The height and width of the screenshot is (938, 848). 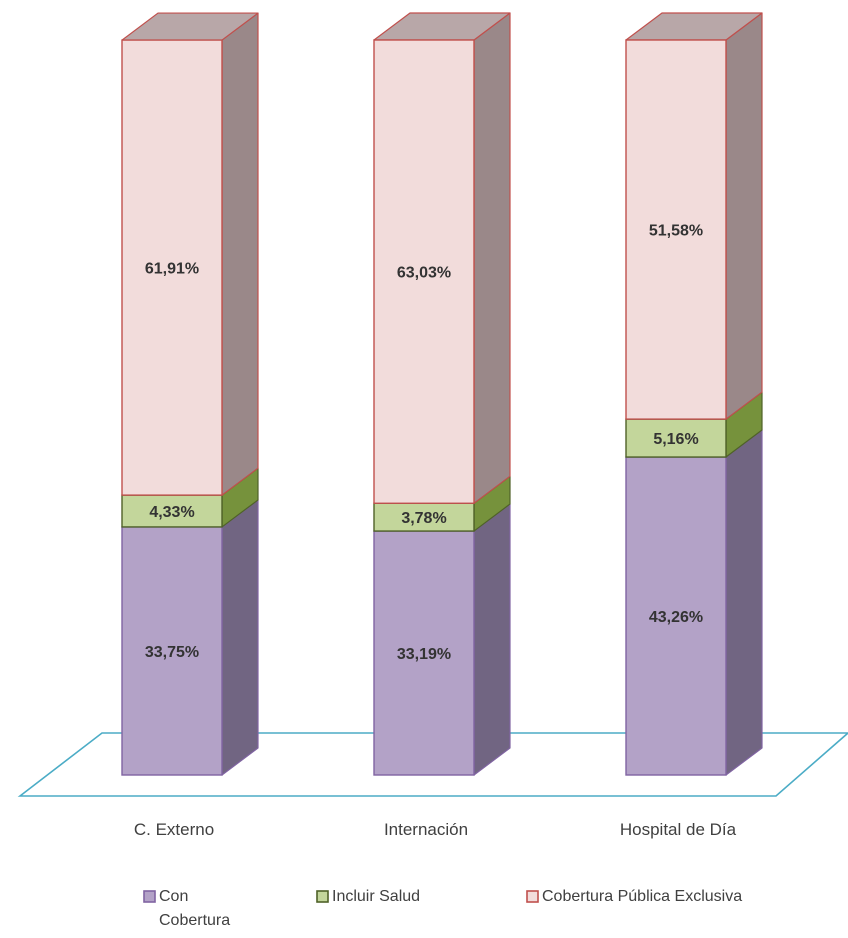 I want to click on bar-cobertura-publica-exclusiva-internacion, so click(x=424, y=271).